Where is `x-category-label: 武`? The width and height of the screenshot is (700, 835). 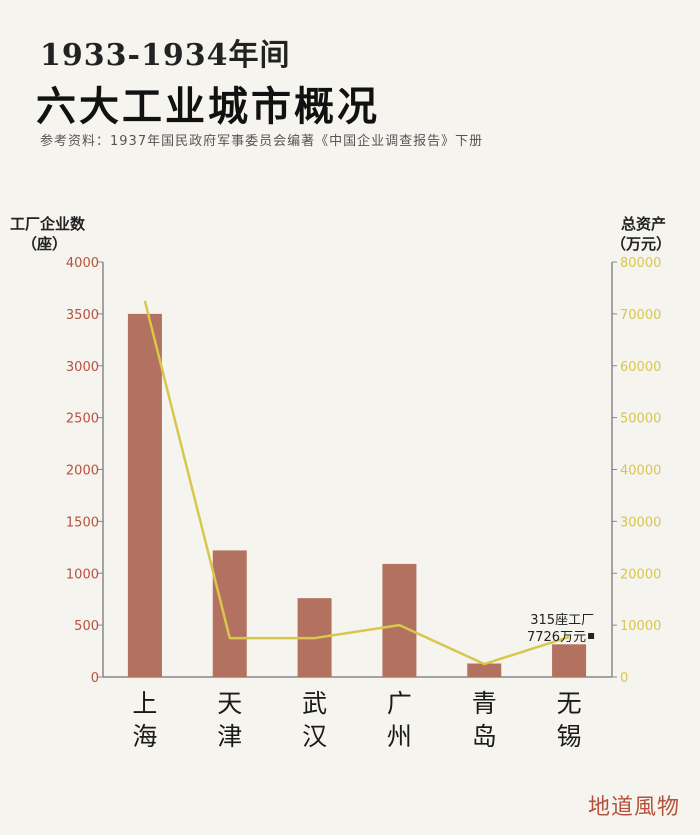 x-category-label: 武 is located at coordinates (314, 703).